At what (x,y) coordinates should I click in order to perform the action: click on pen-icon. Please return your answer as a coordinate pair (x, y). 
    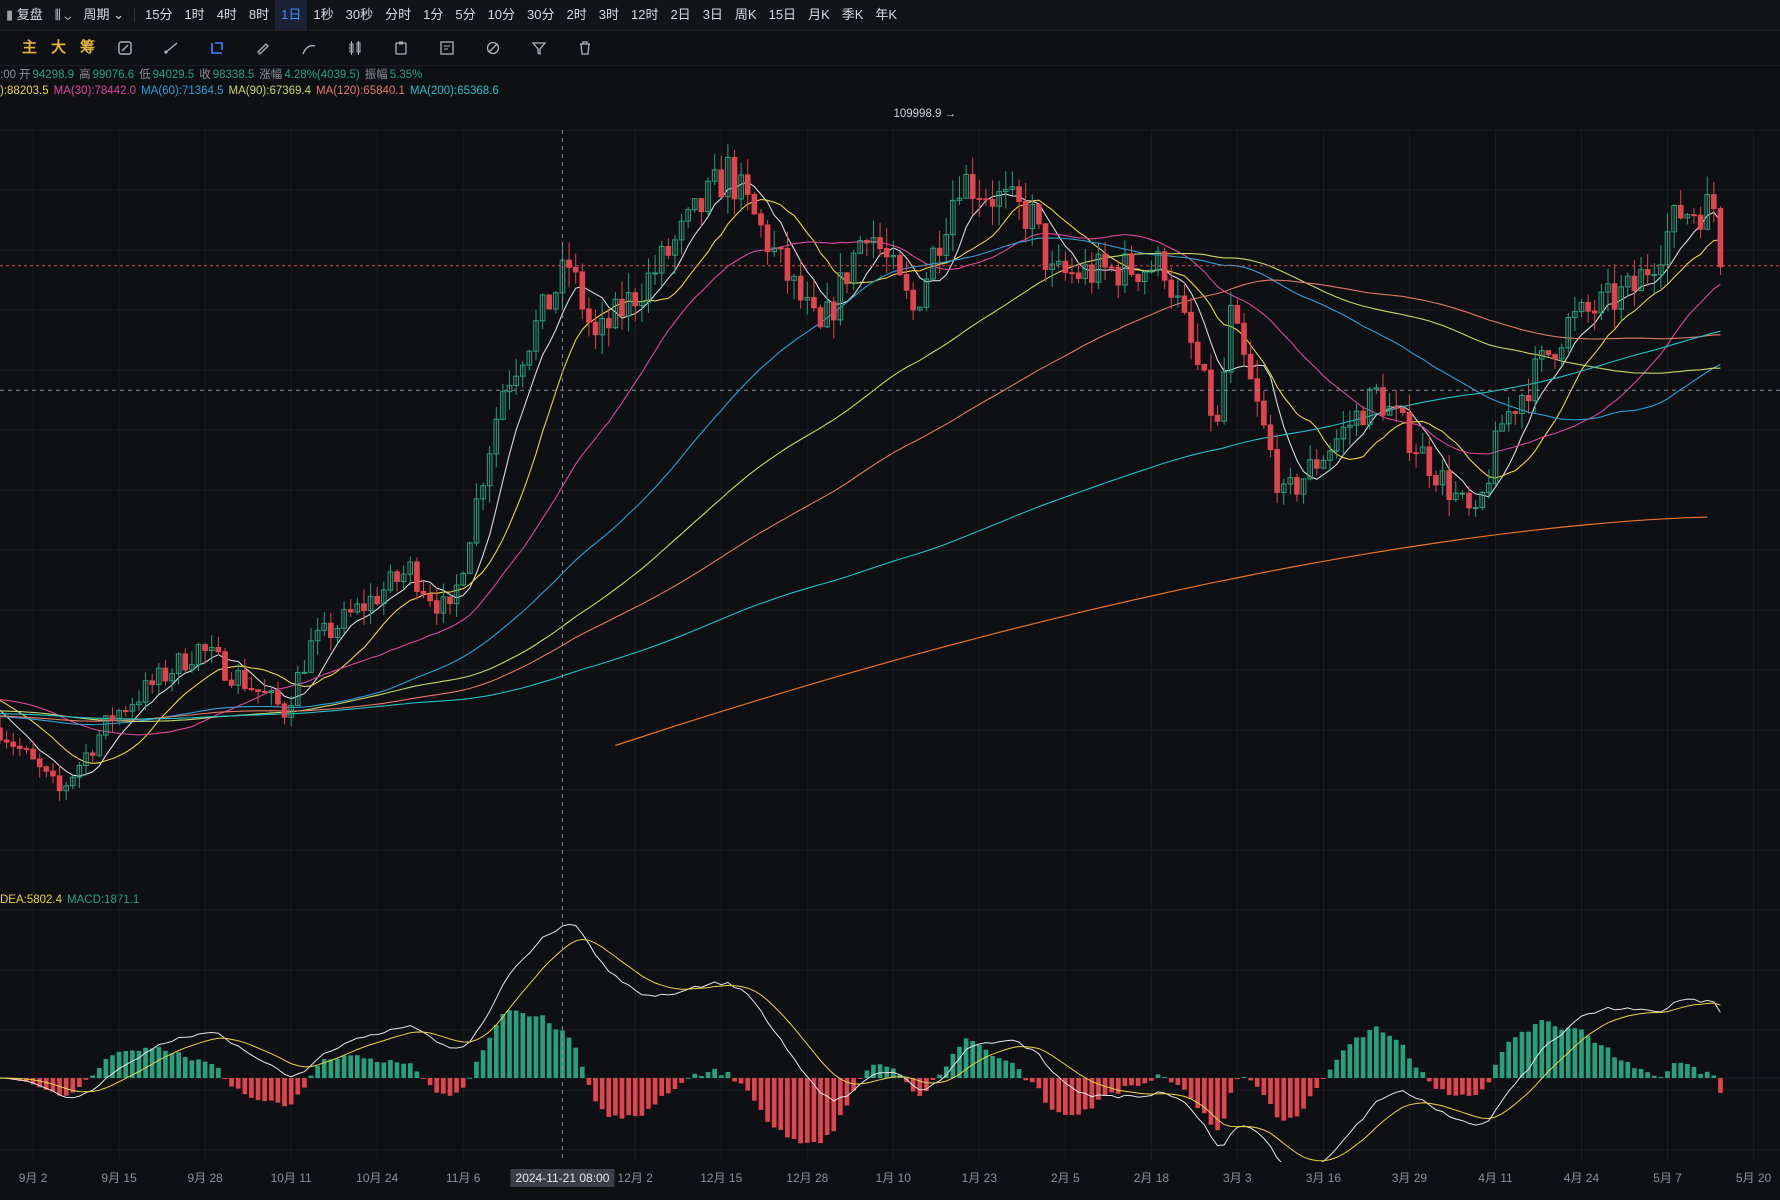
    Looking at the image, I should click on (309, 48).